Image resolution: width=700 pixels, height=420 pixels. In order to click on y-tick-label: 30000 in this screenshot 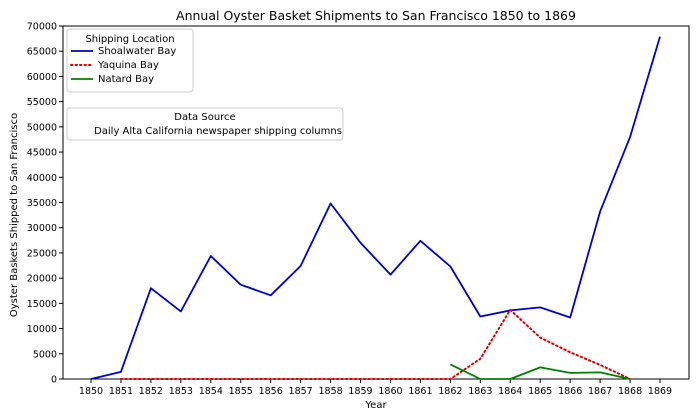, I will do `click(42, 228)`.